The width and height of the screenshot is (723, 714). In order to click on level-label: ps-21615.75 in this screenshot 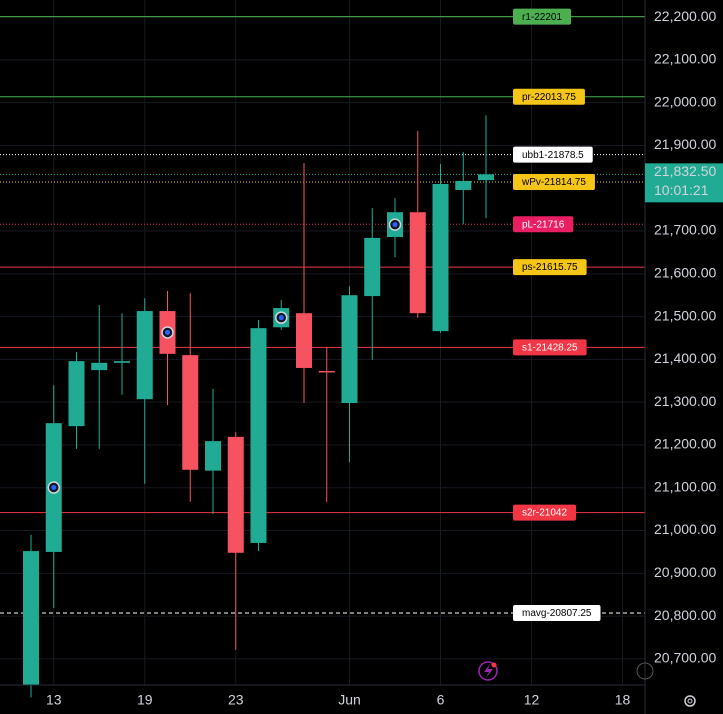, I will do `click(550, 267)`.